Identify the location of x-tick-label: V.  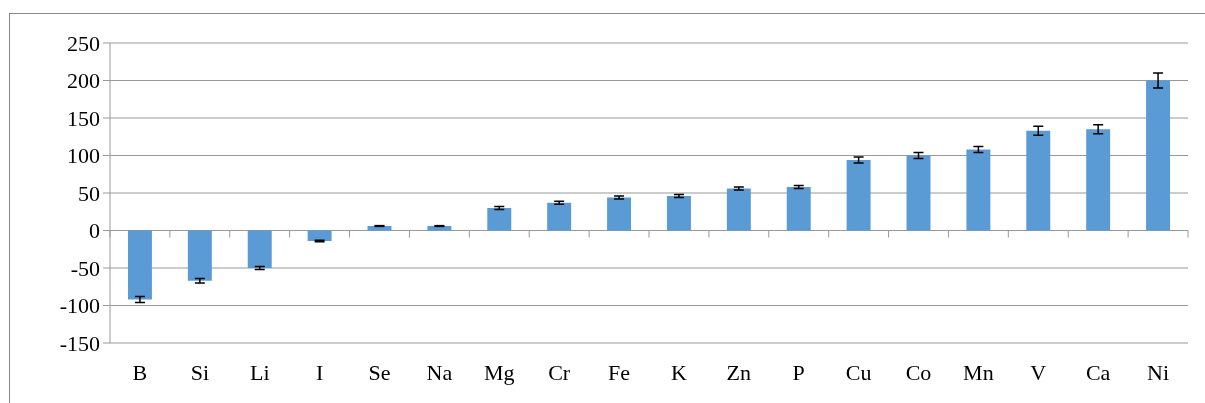
(1038, 372).